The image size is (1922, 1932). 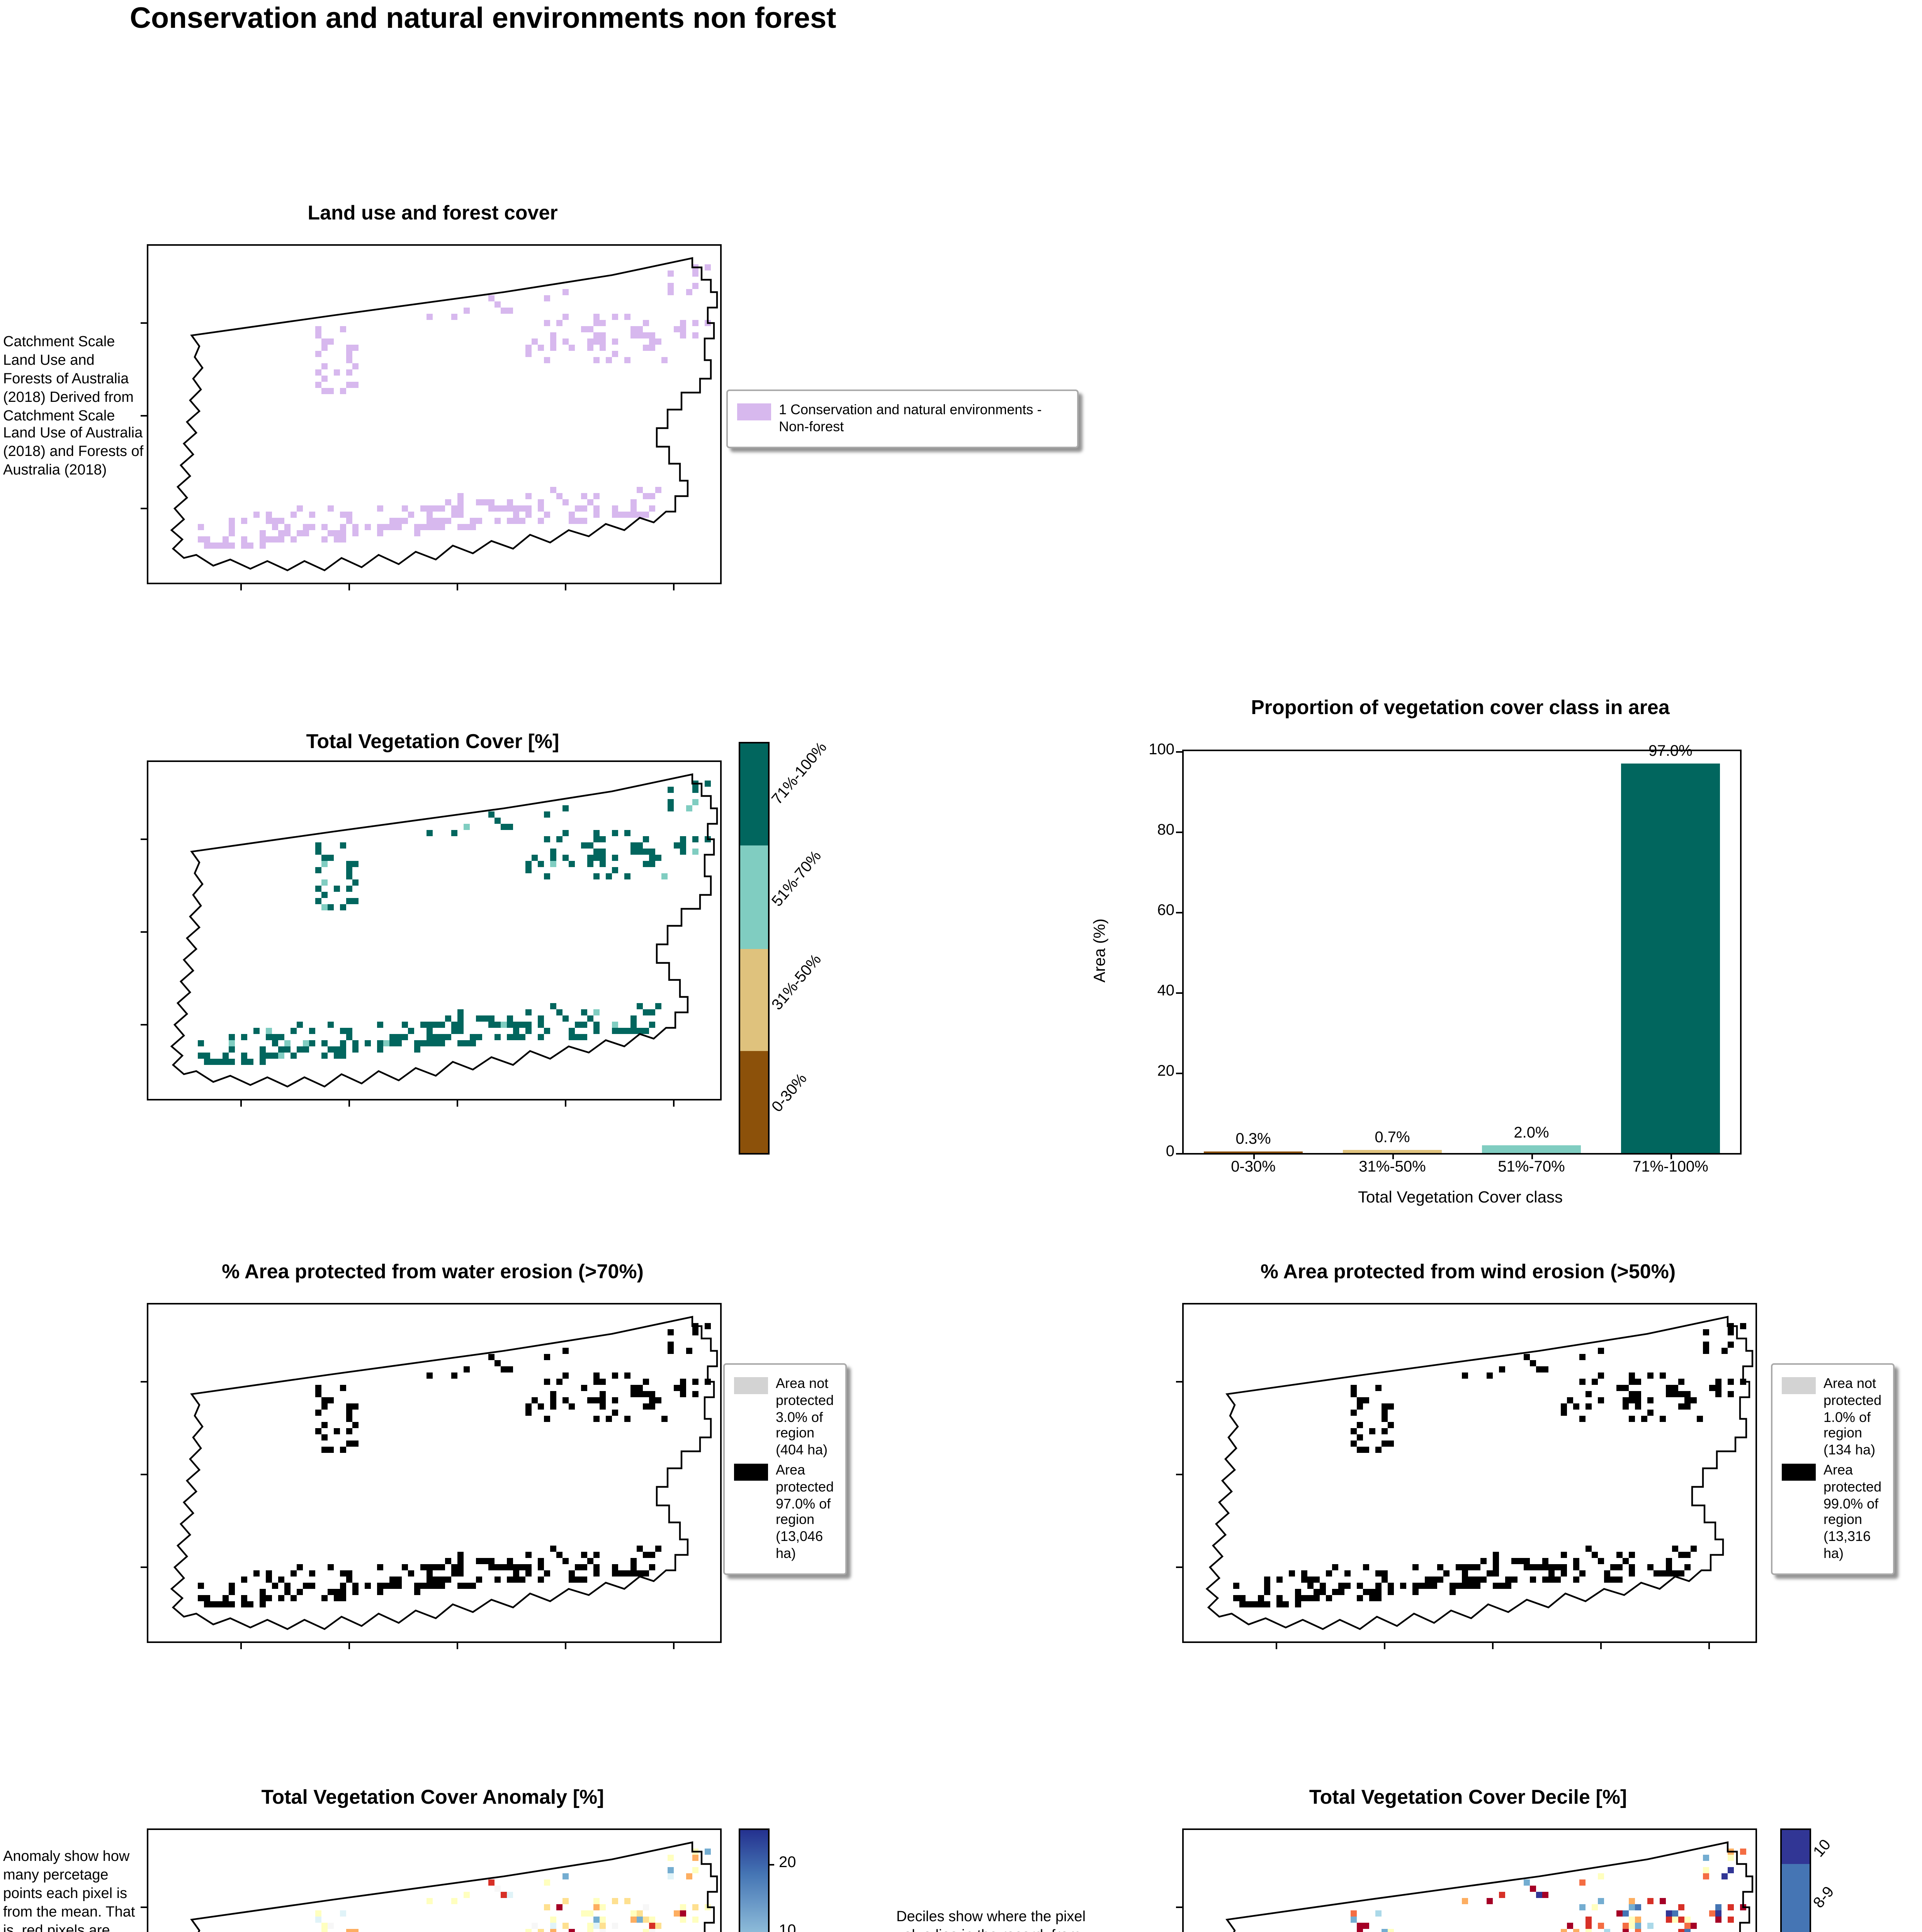 I want to click on water-erosion-map-canvas, so click(x=429, y=1483).